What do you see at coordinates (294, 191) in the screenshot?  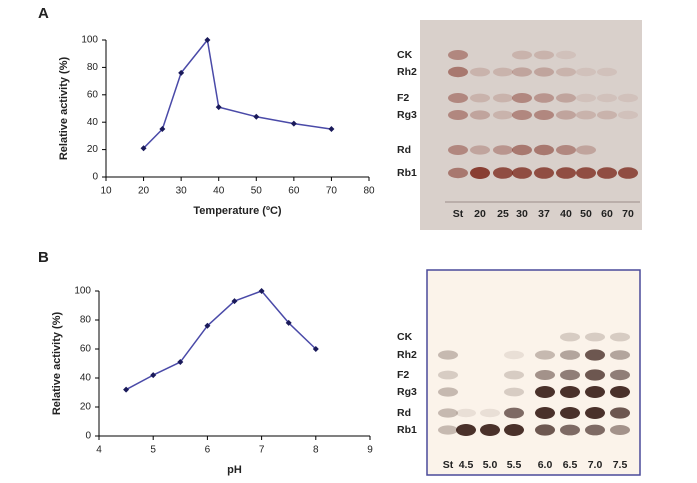 I see `x-tick-label: 60` at bounding box center [294, 191].